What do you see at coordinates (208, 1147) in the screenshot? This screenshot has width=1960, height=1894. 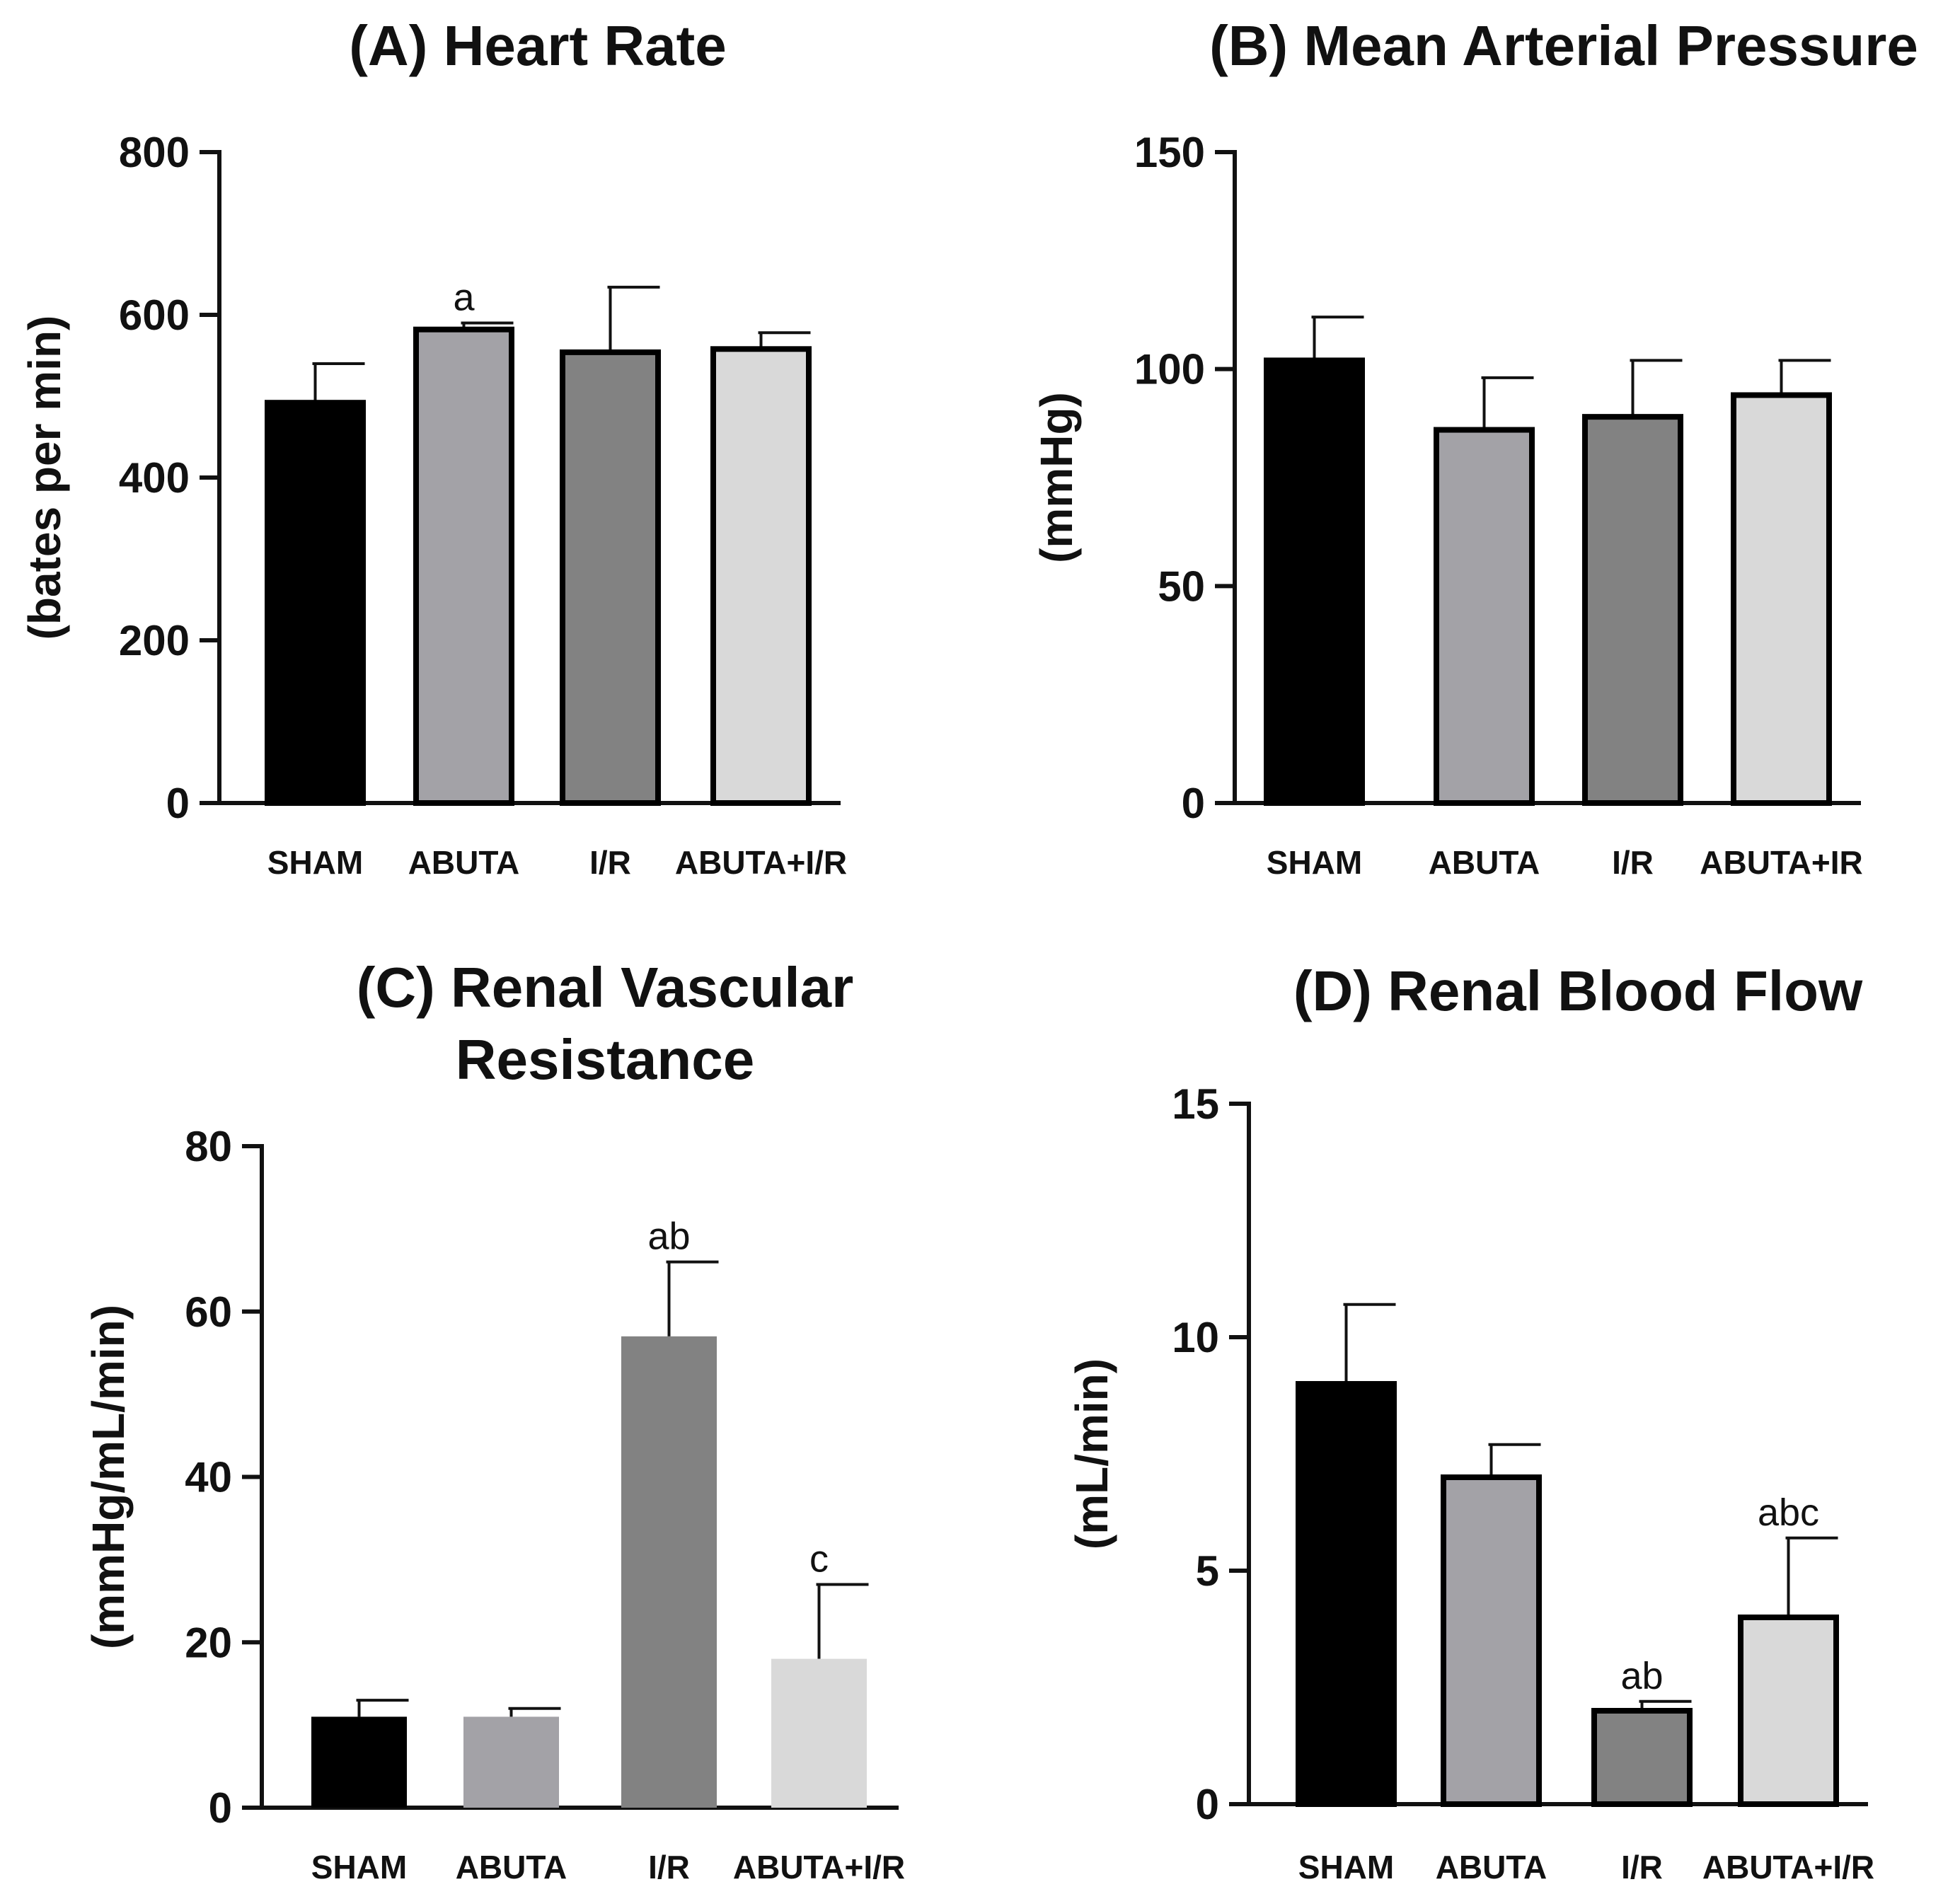 I see `y-tick-label: 80` at bounding box center [208, 1147].